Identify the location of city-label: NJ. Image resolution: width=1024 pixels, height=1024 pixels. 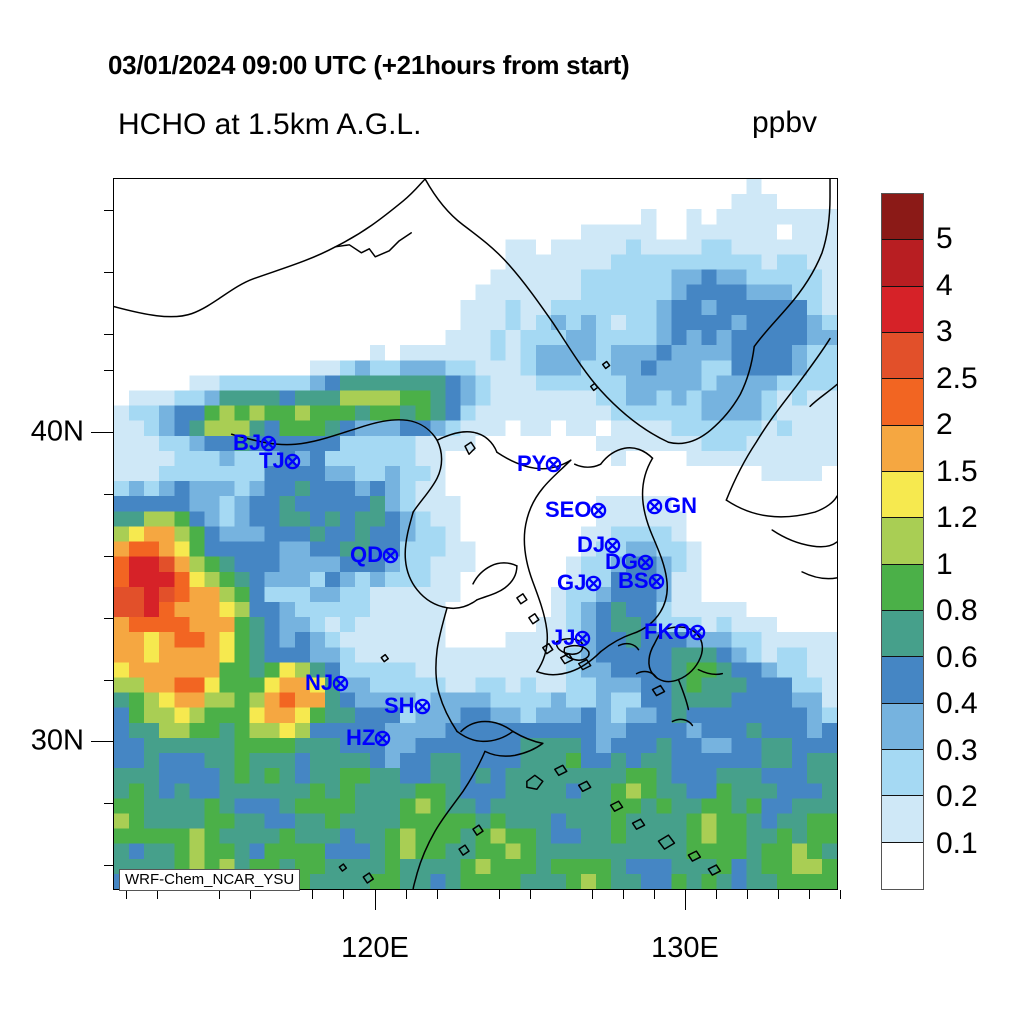
(319, 682).